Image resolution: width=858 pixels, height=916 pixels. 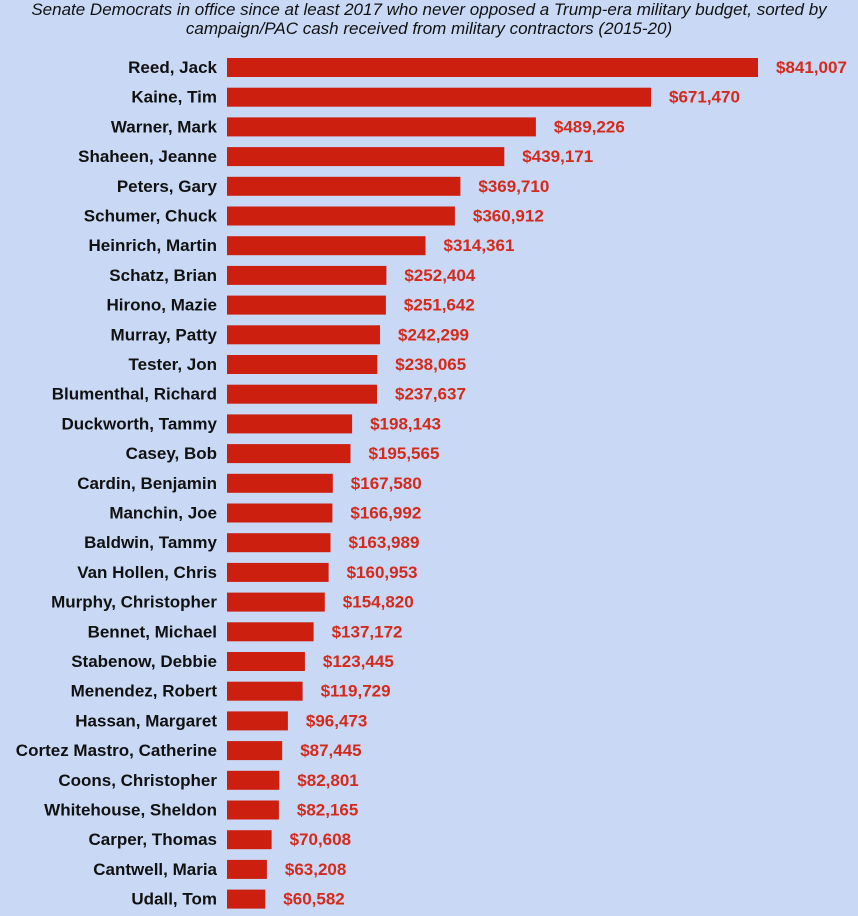 I want to click on value-label: $198,143, so click(x=405, y=423).